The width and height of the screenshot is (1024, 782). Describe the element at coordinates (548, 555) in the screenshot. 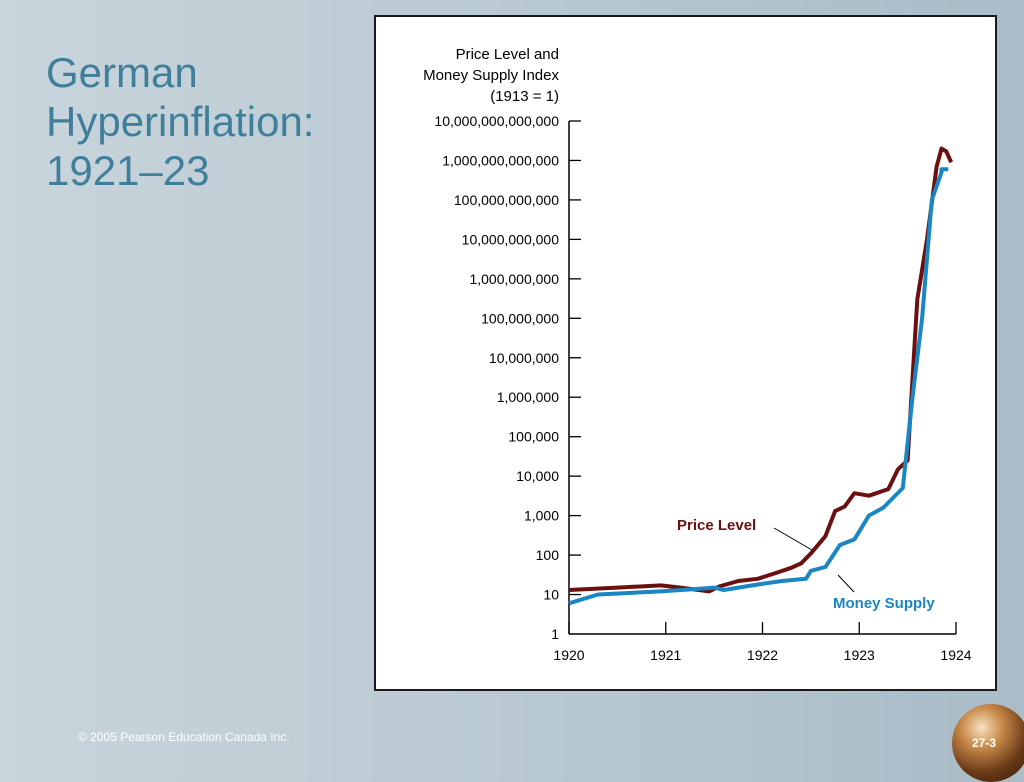

I see `y-tick-label: 100` at that location.